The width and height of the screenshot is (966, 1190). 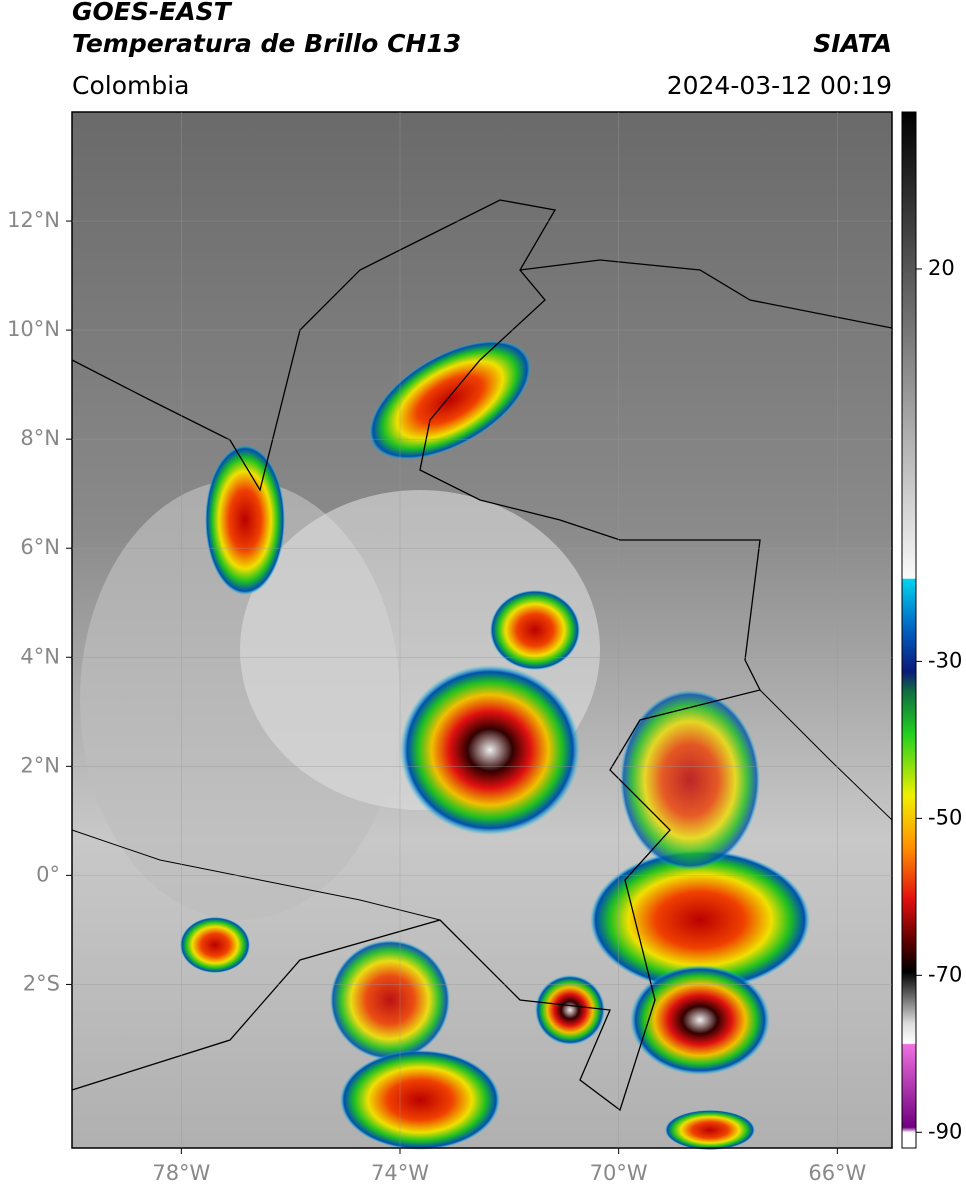 What do you see at coordinates (837, 1173) in the screenshot?
I see `x-tick-label: 66°W` at bounding box center [837, 1173].